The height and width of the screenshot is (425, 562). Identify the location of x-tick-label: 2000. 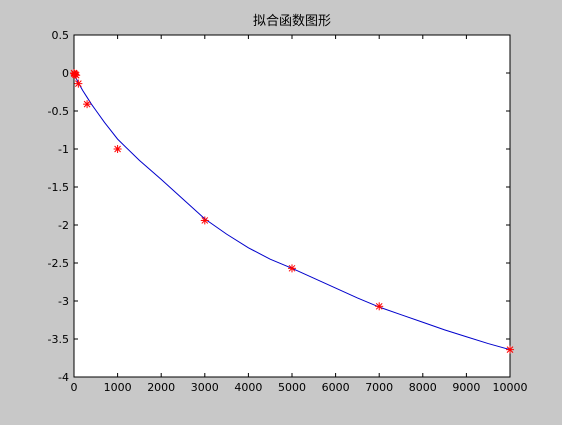
(161, 387).